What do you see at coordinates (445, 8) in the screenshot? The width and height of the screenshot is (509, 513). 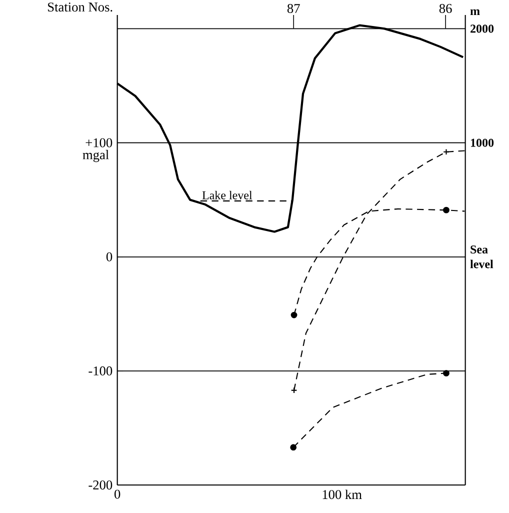 I see `x2-tick-label: 86` at bounding box center [445, 8].